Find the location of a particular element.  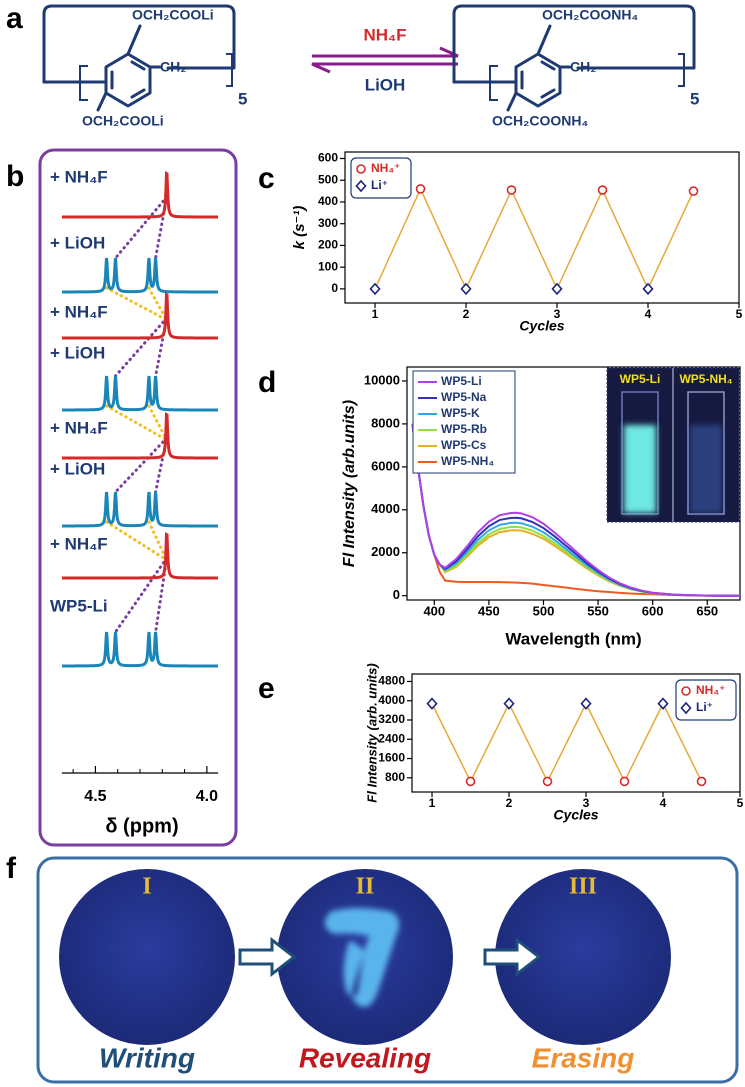

macrocycle-left: OCH₂COOLi CH₂ OCH₂COOLi 5 is located at coordinates (144, 66).